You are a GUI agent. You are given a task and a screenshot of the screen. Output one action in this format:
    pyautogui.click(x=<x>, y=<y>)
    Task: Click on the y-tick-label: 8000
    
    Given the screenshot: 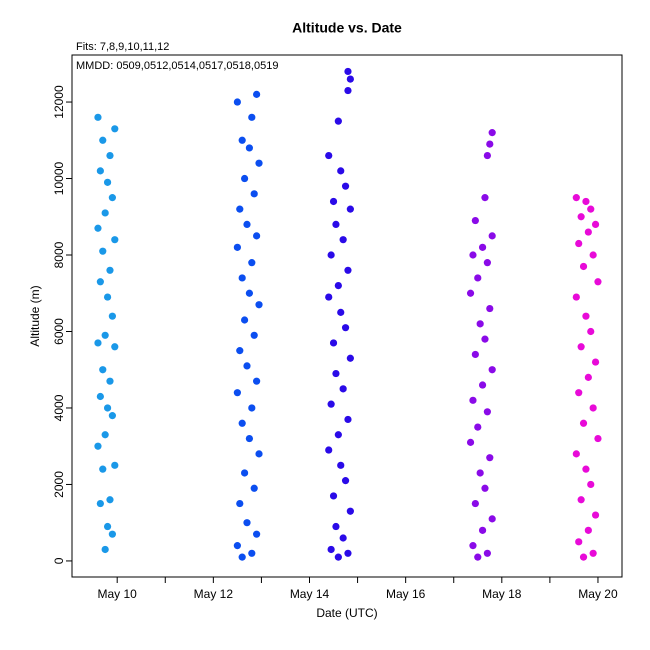 What is the action you would take?
    pyautogui.click(x=59, y=254)
    